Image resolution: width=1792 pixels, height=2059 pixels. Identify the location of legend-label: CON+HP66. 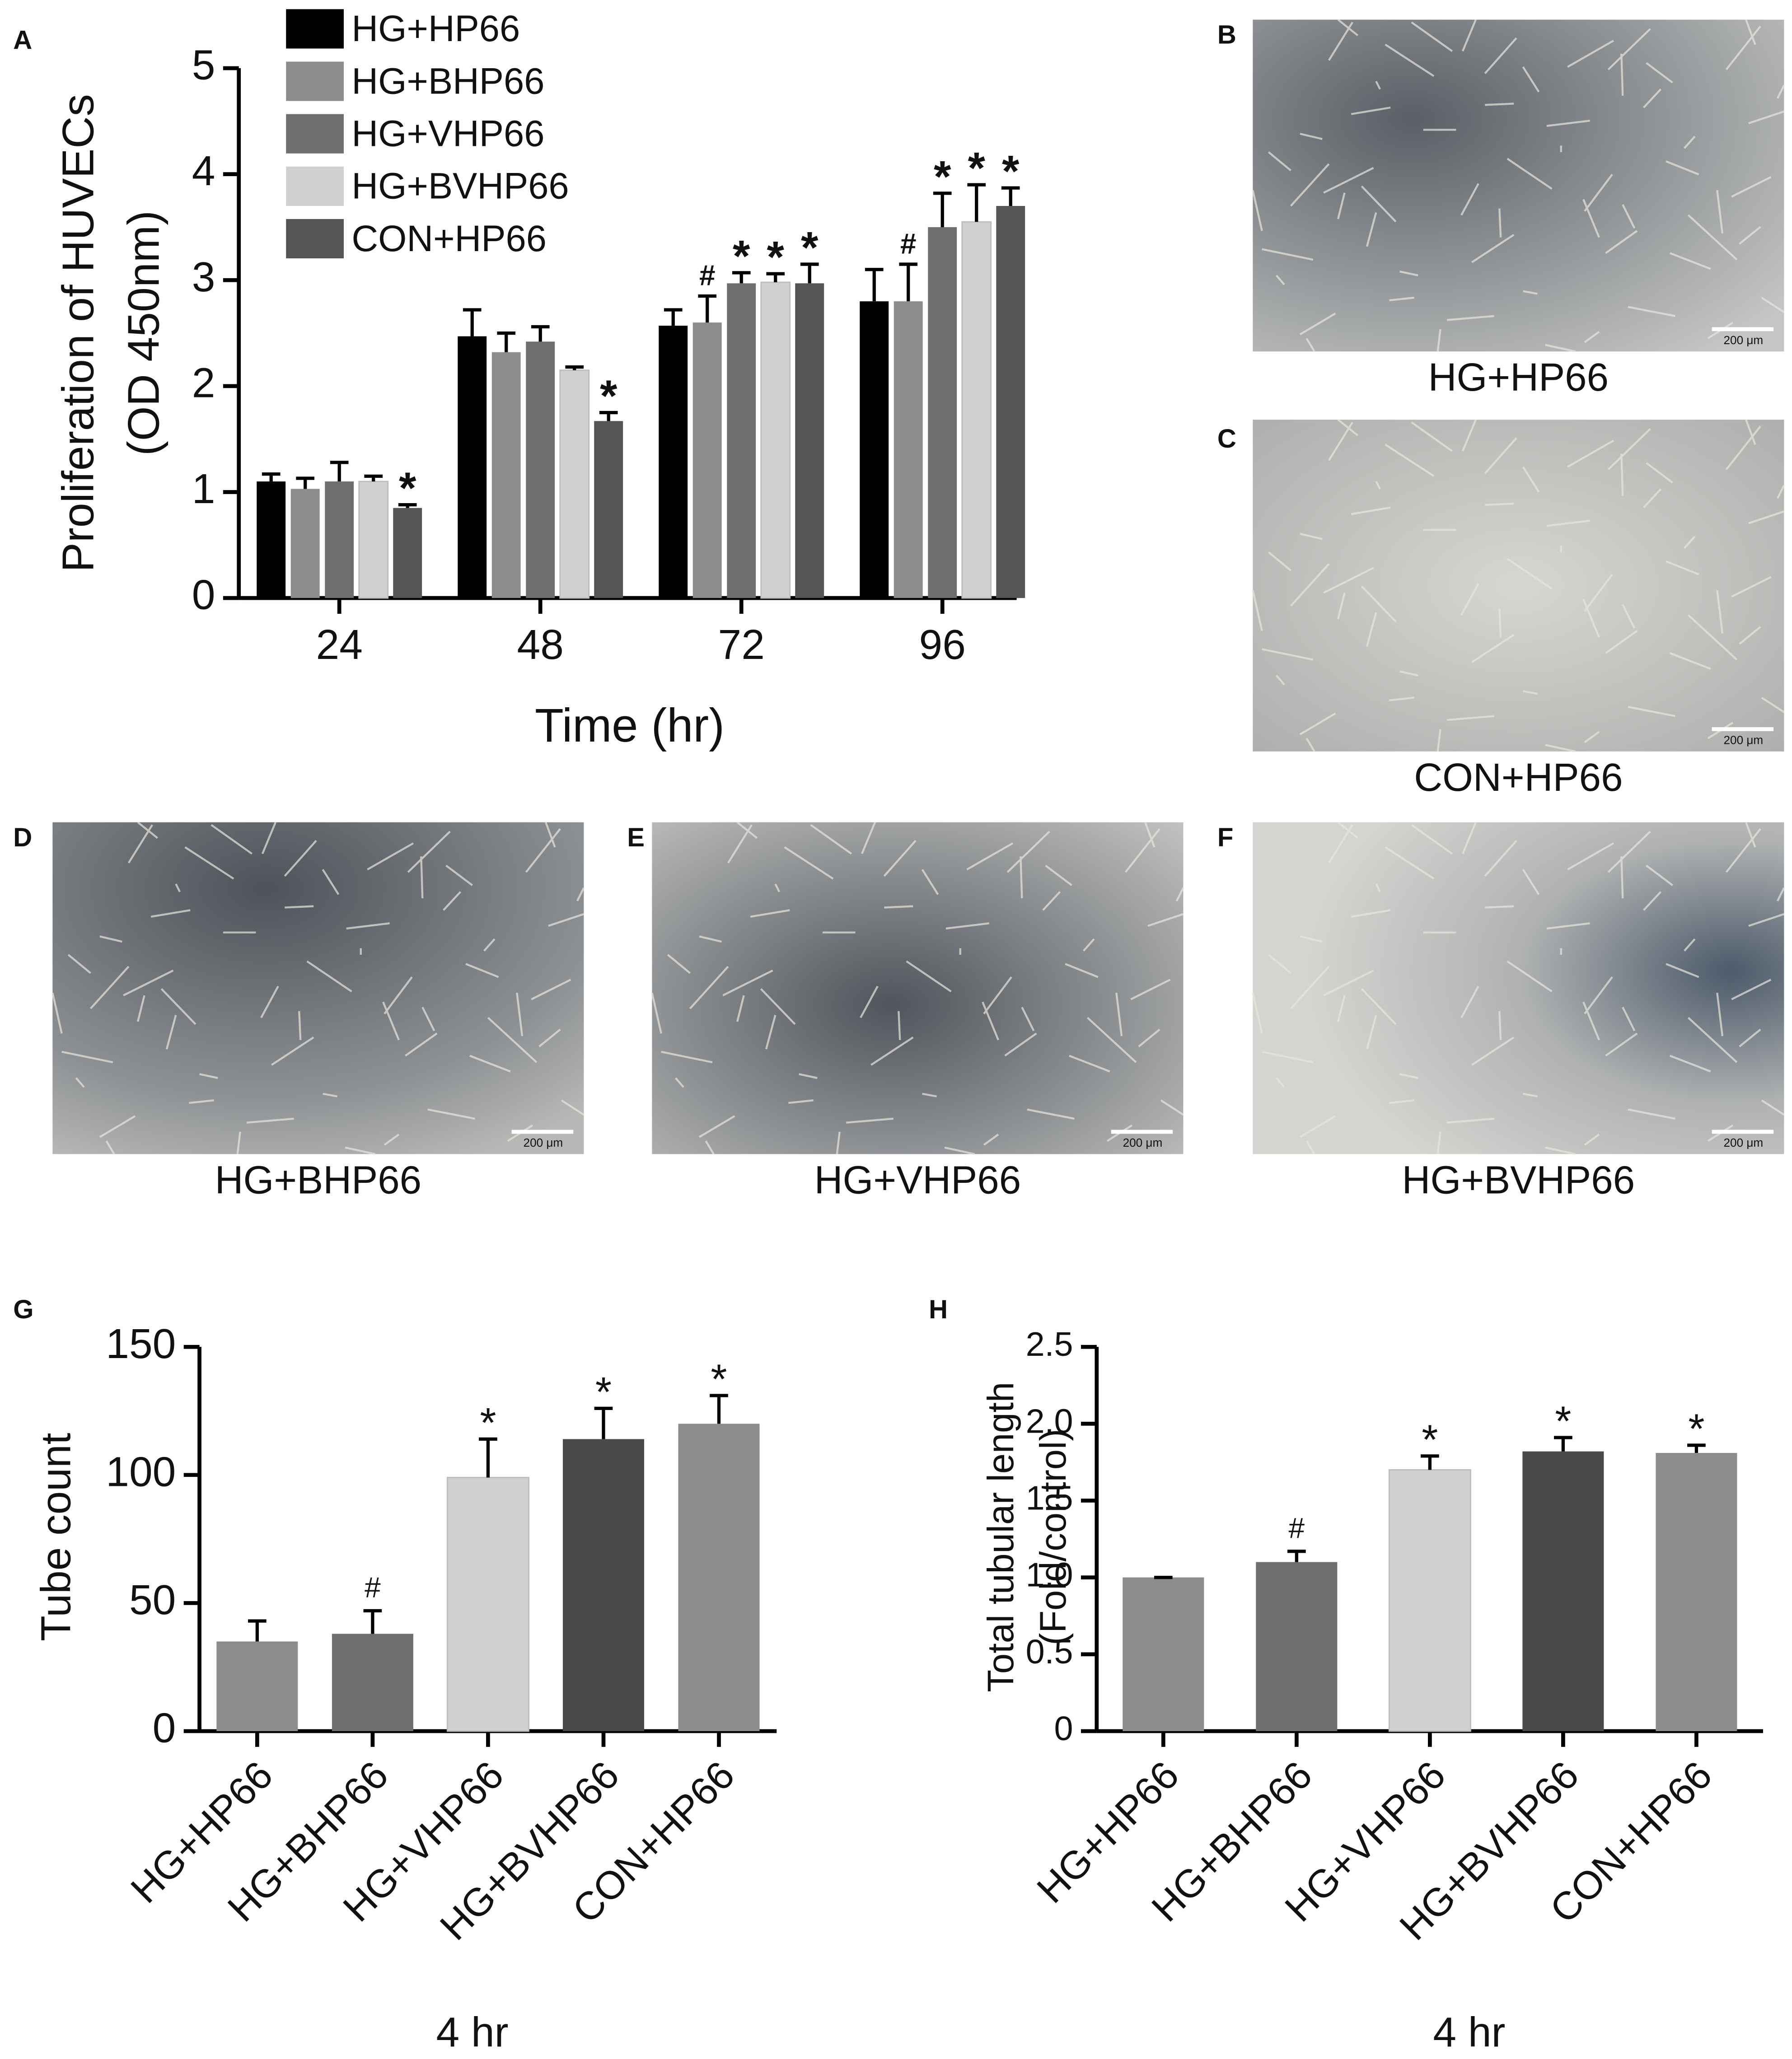
(449, 239).